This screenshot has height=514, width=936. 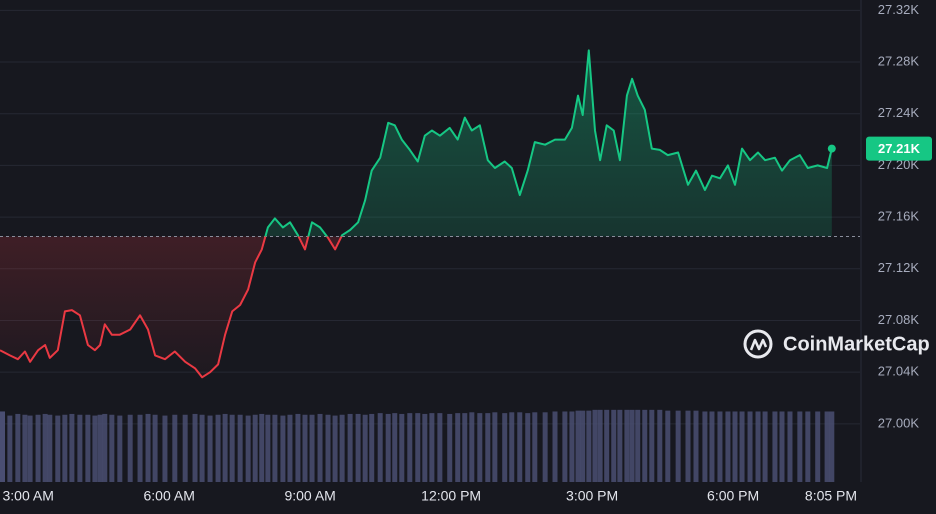 I want to click on x-tick-label: 12:00 PM, so click(x=451, y=496).